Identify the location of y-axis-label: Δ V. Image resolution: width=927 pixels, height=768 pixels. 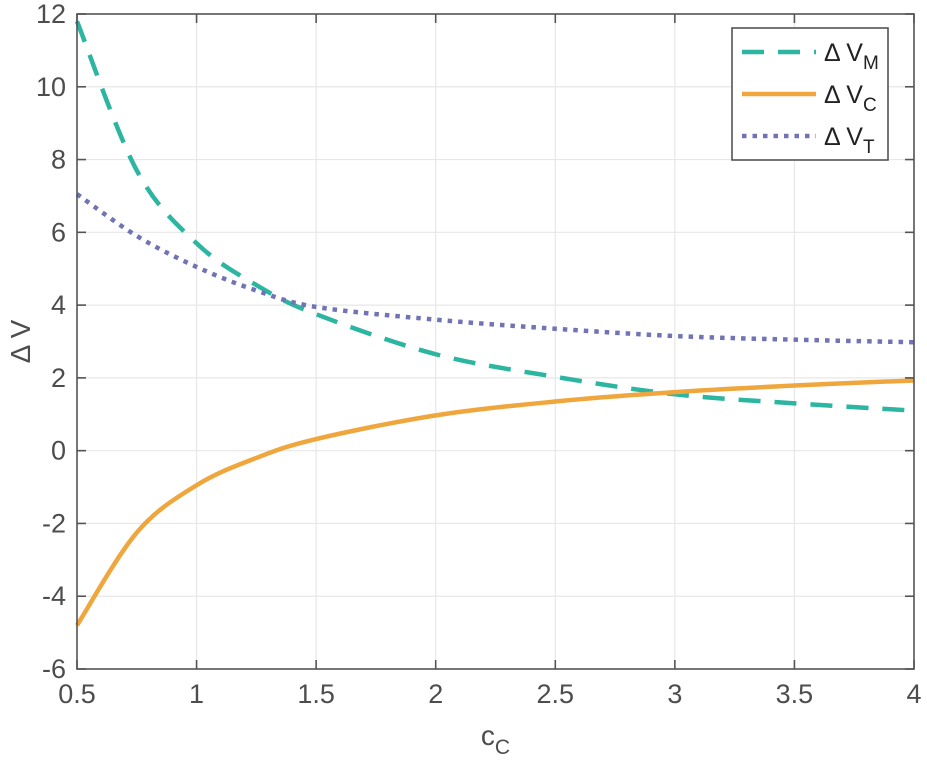
(20, 341).